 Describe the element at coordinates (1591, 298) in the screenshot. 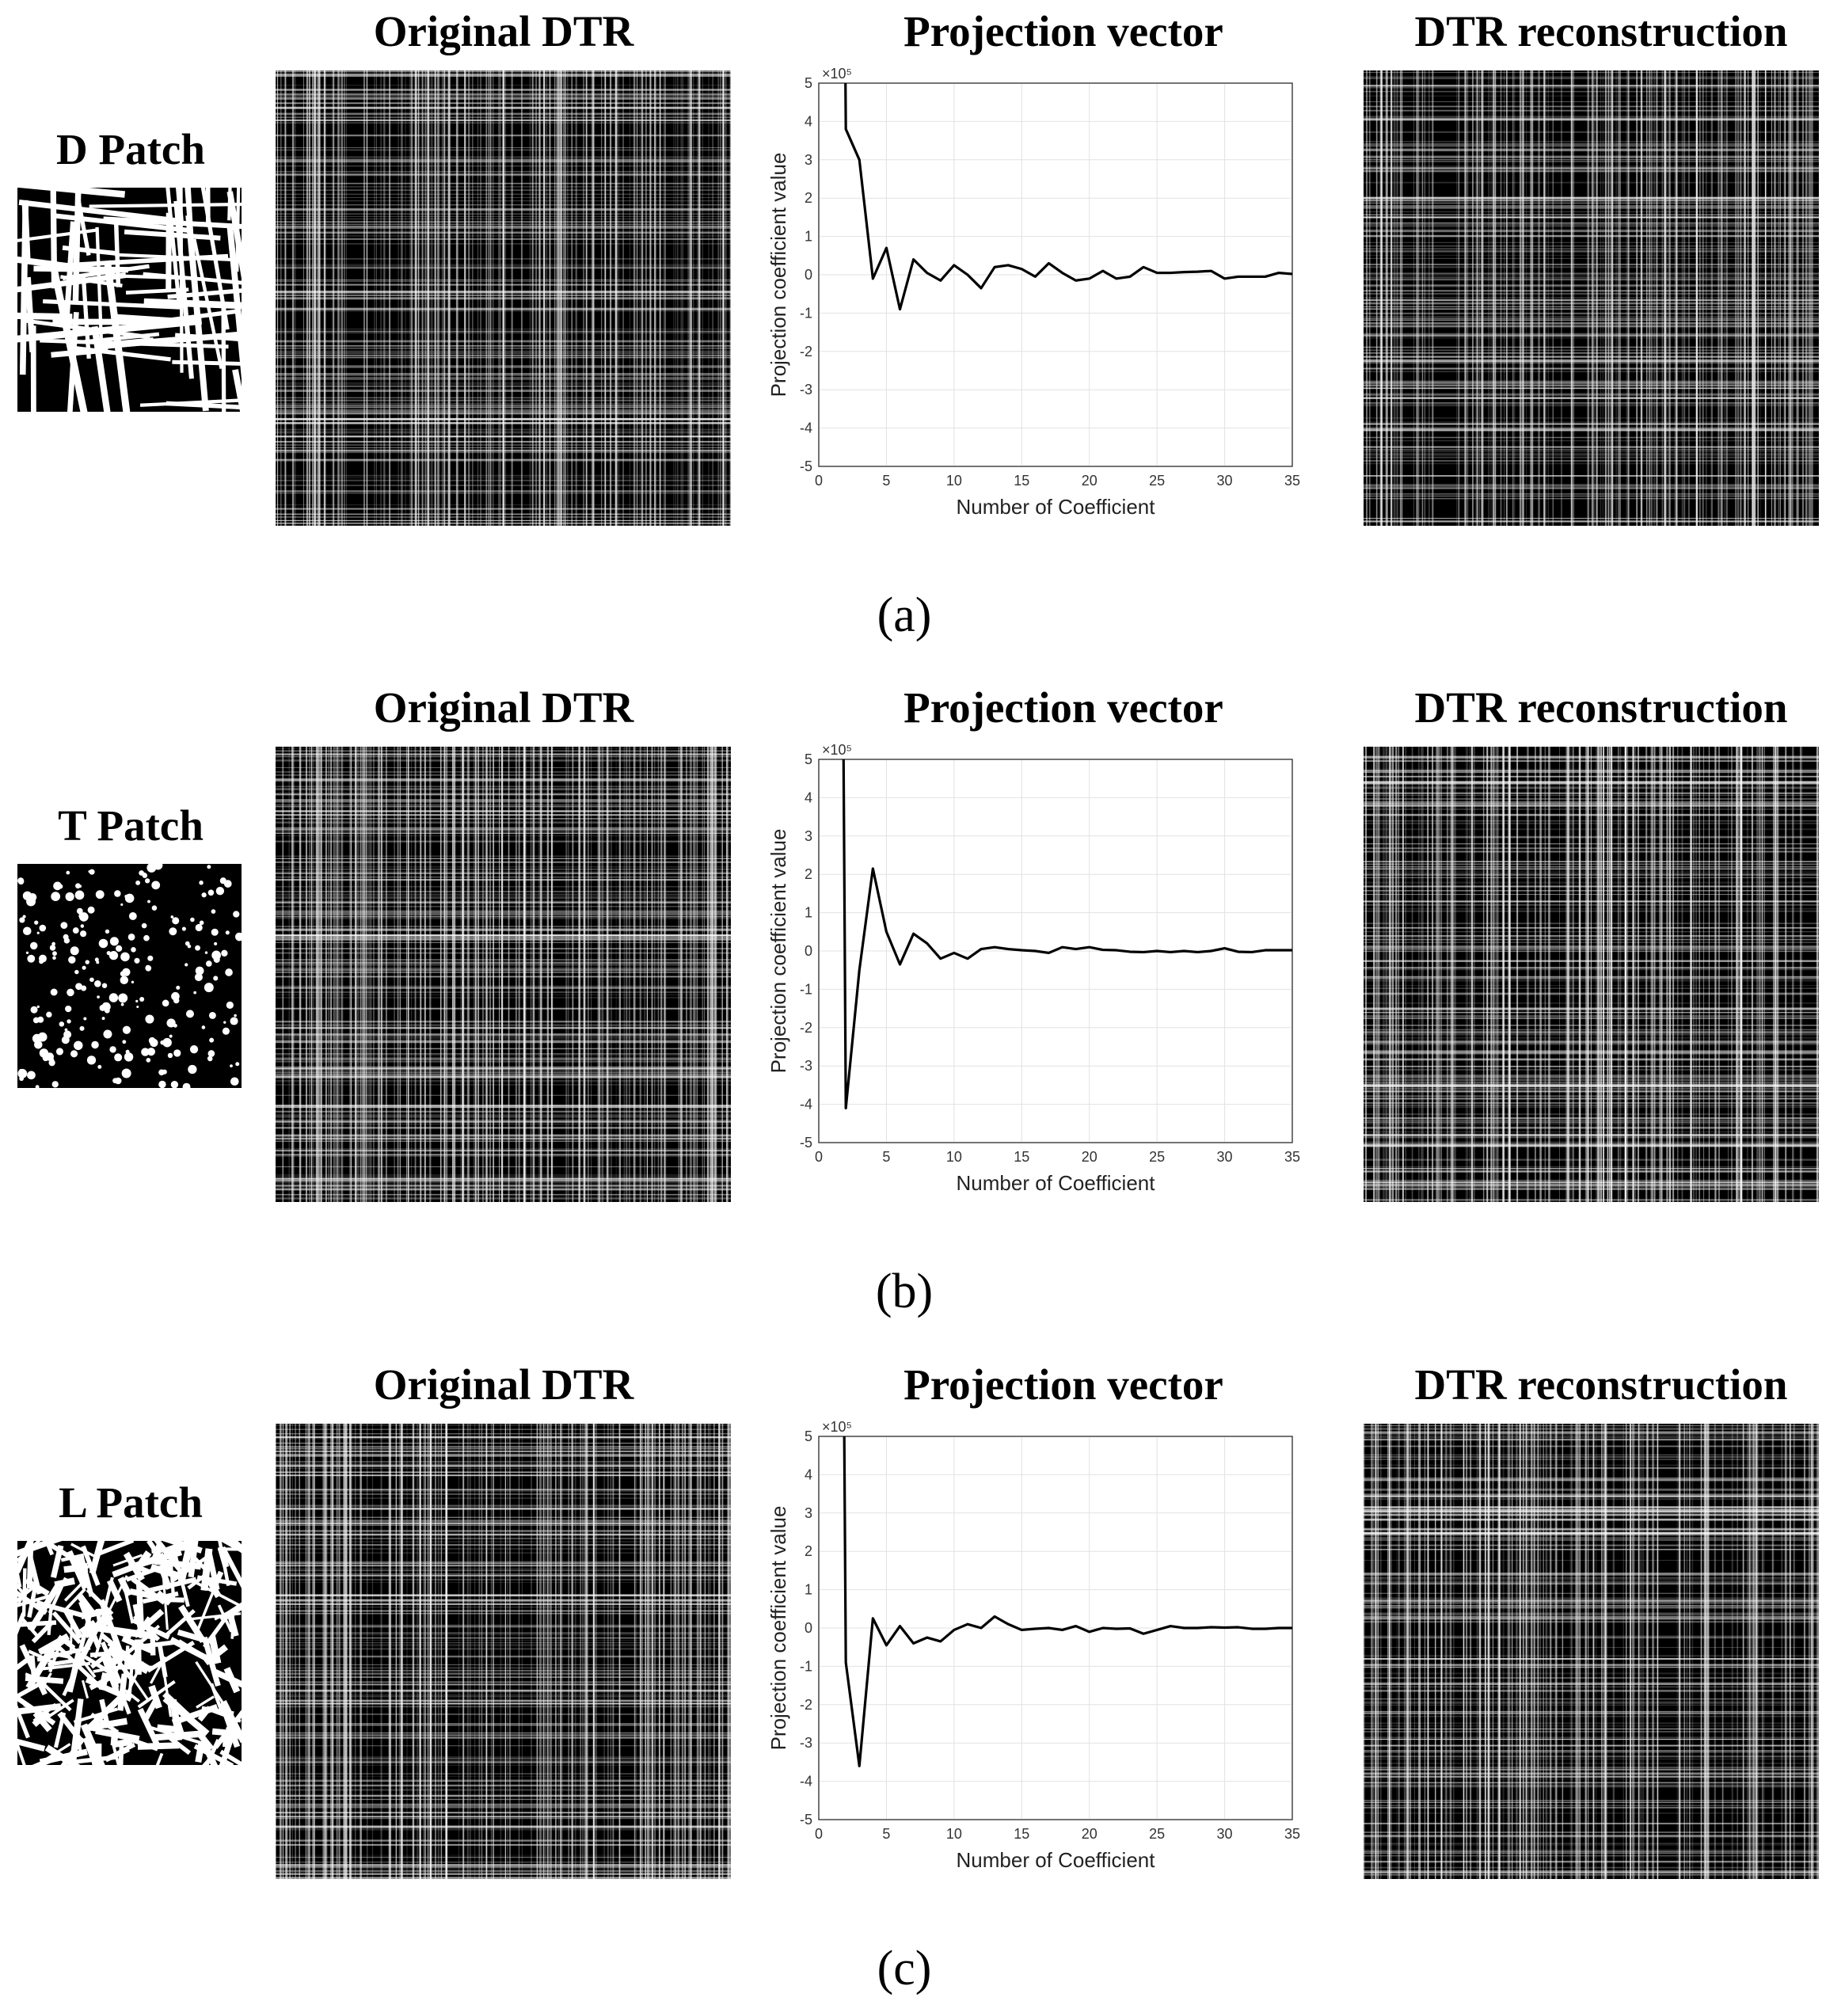

I see `dtr-reconstruction-image` at that location.